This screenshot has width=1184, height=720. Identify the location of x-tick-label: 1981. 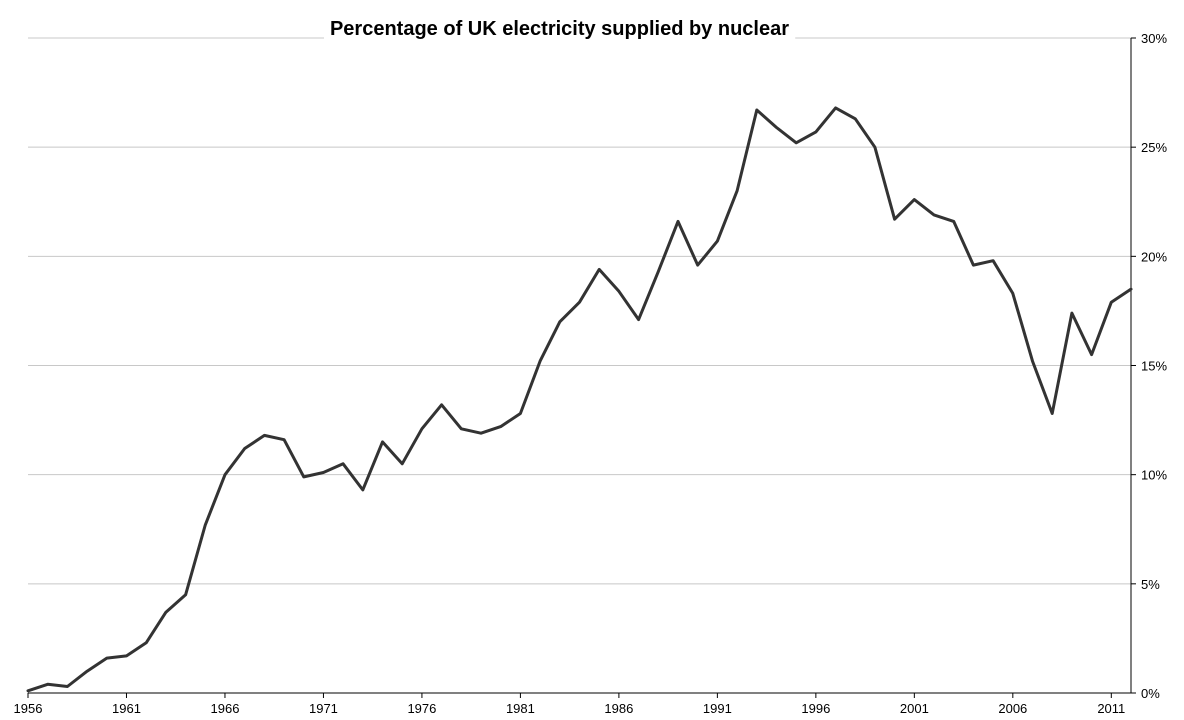
(520, 708).